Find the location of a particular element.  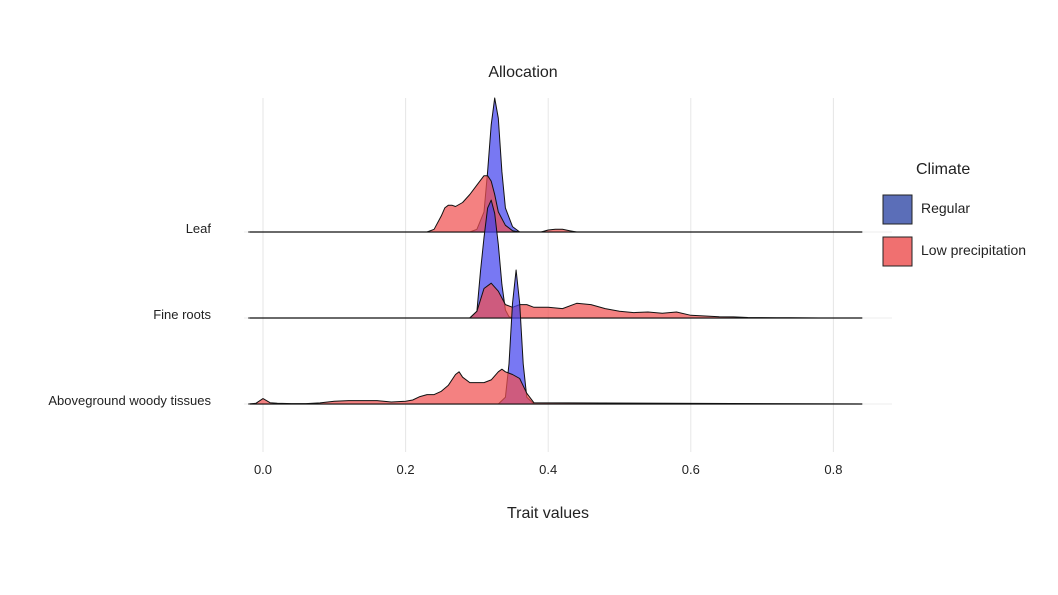

y-tick-label-1: Fine roots is located at coordinates (182, 314).